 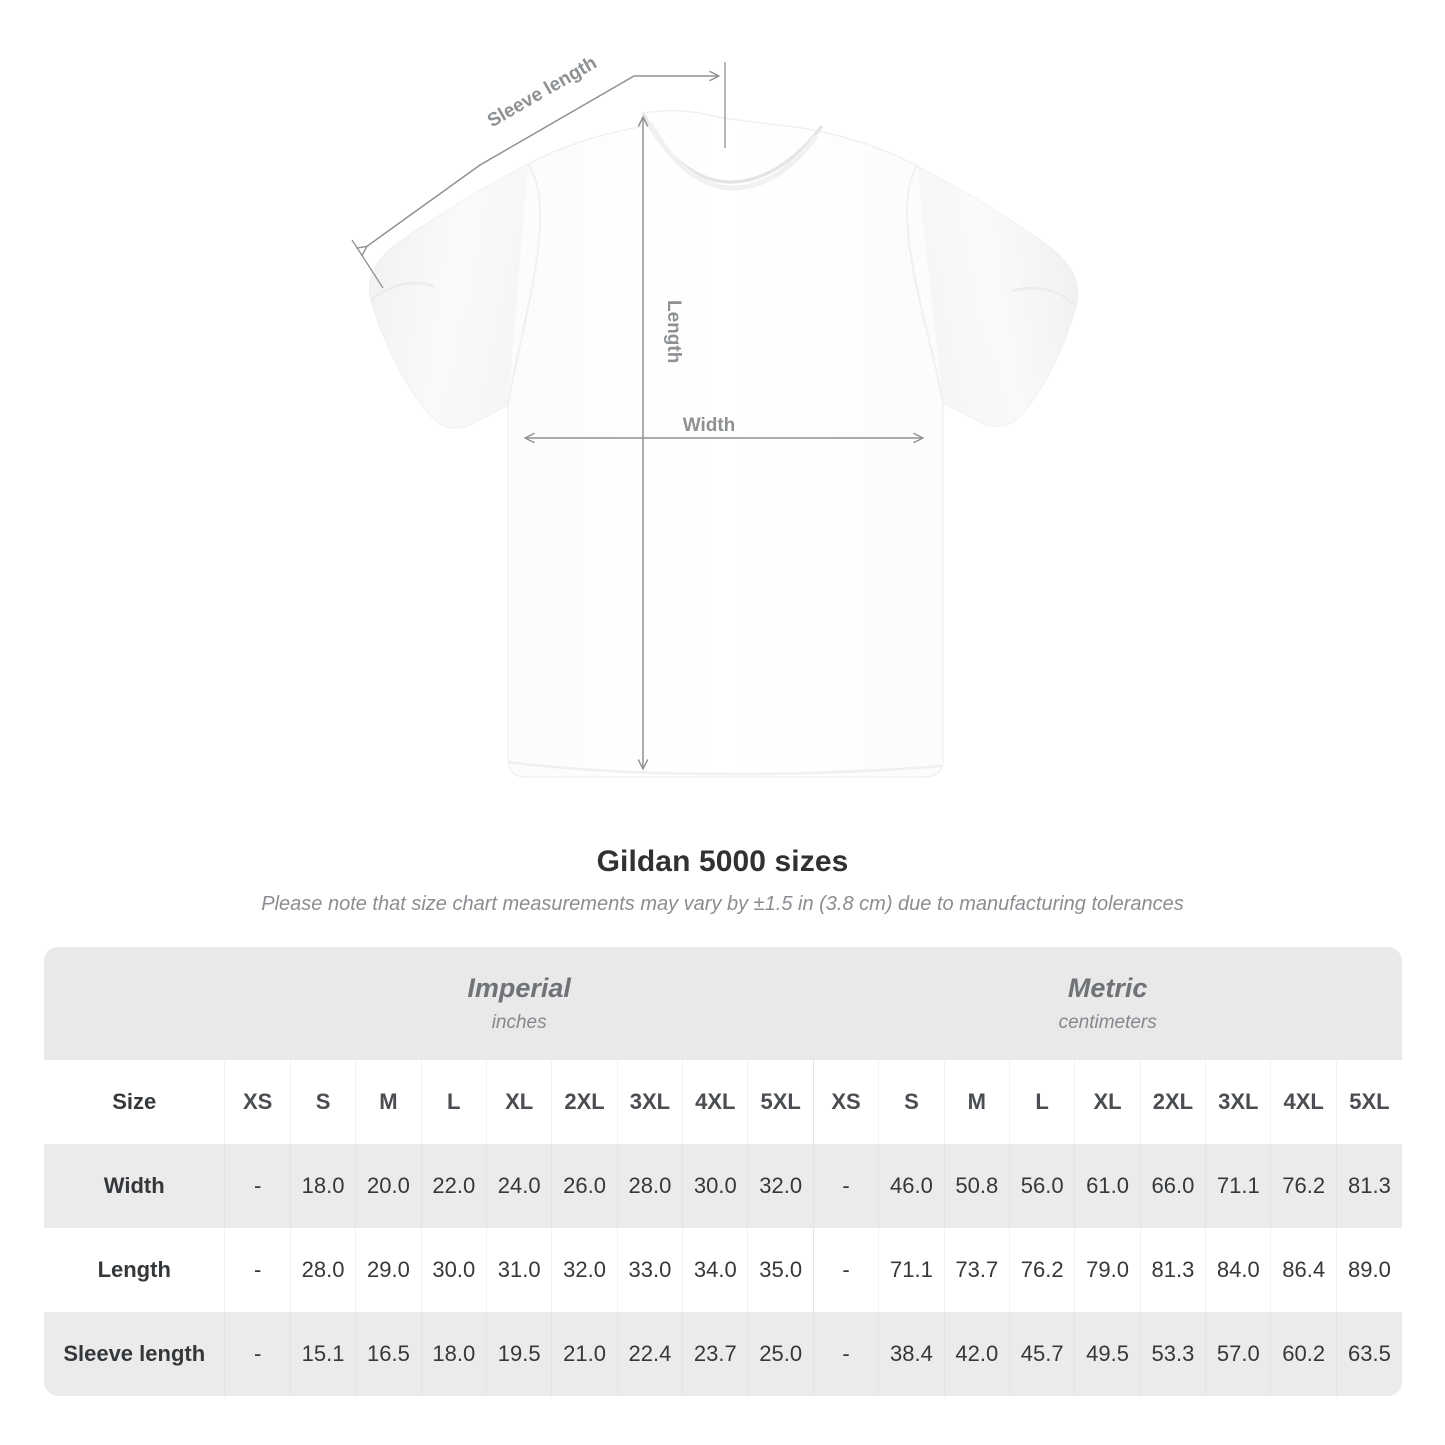 I want to click on tshirt-left-sleeve, so click(x=448, y=296).